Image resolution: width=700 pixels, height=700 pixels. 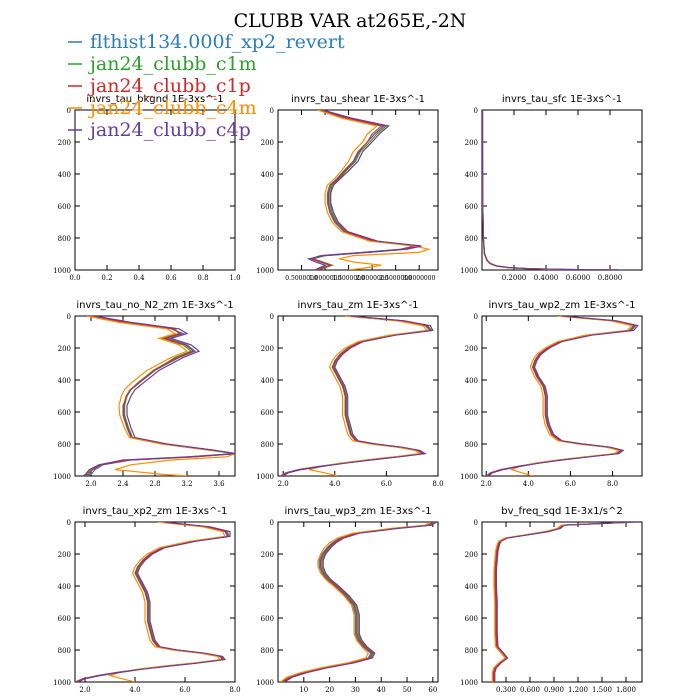 I want to click on panel-title: invrs_tau_xp2_zm 1E-3xs^-1, so click(x=155, y=511).